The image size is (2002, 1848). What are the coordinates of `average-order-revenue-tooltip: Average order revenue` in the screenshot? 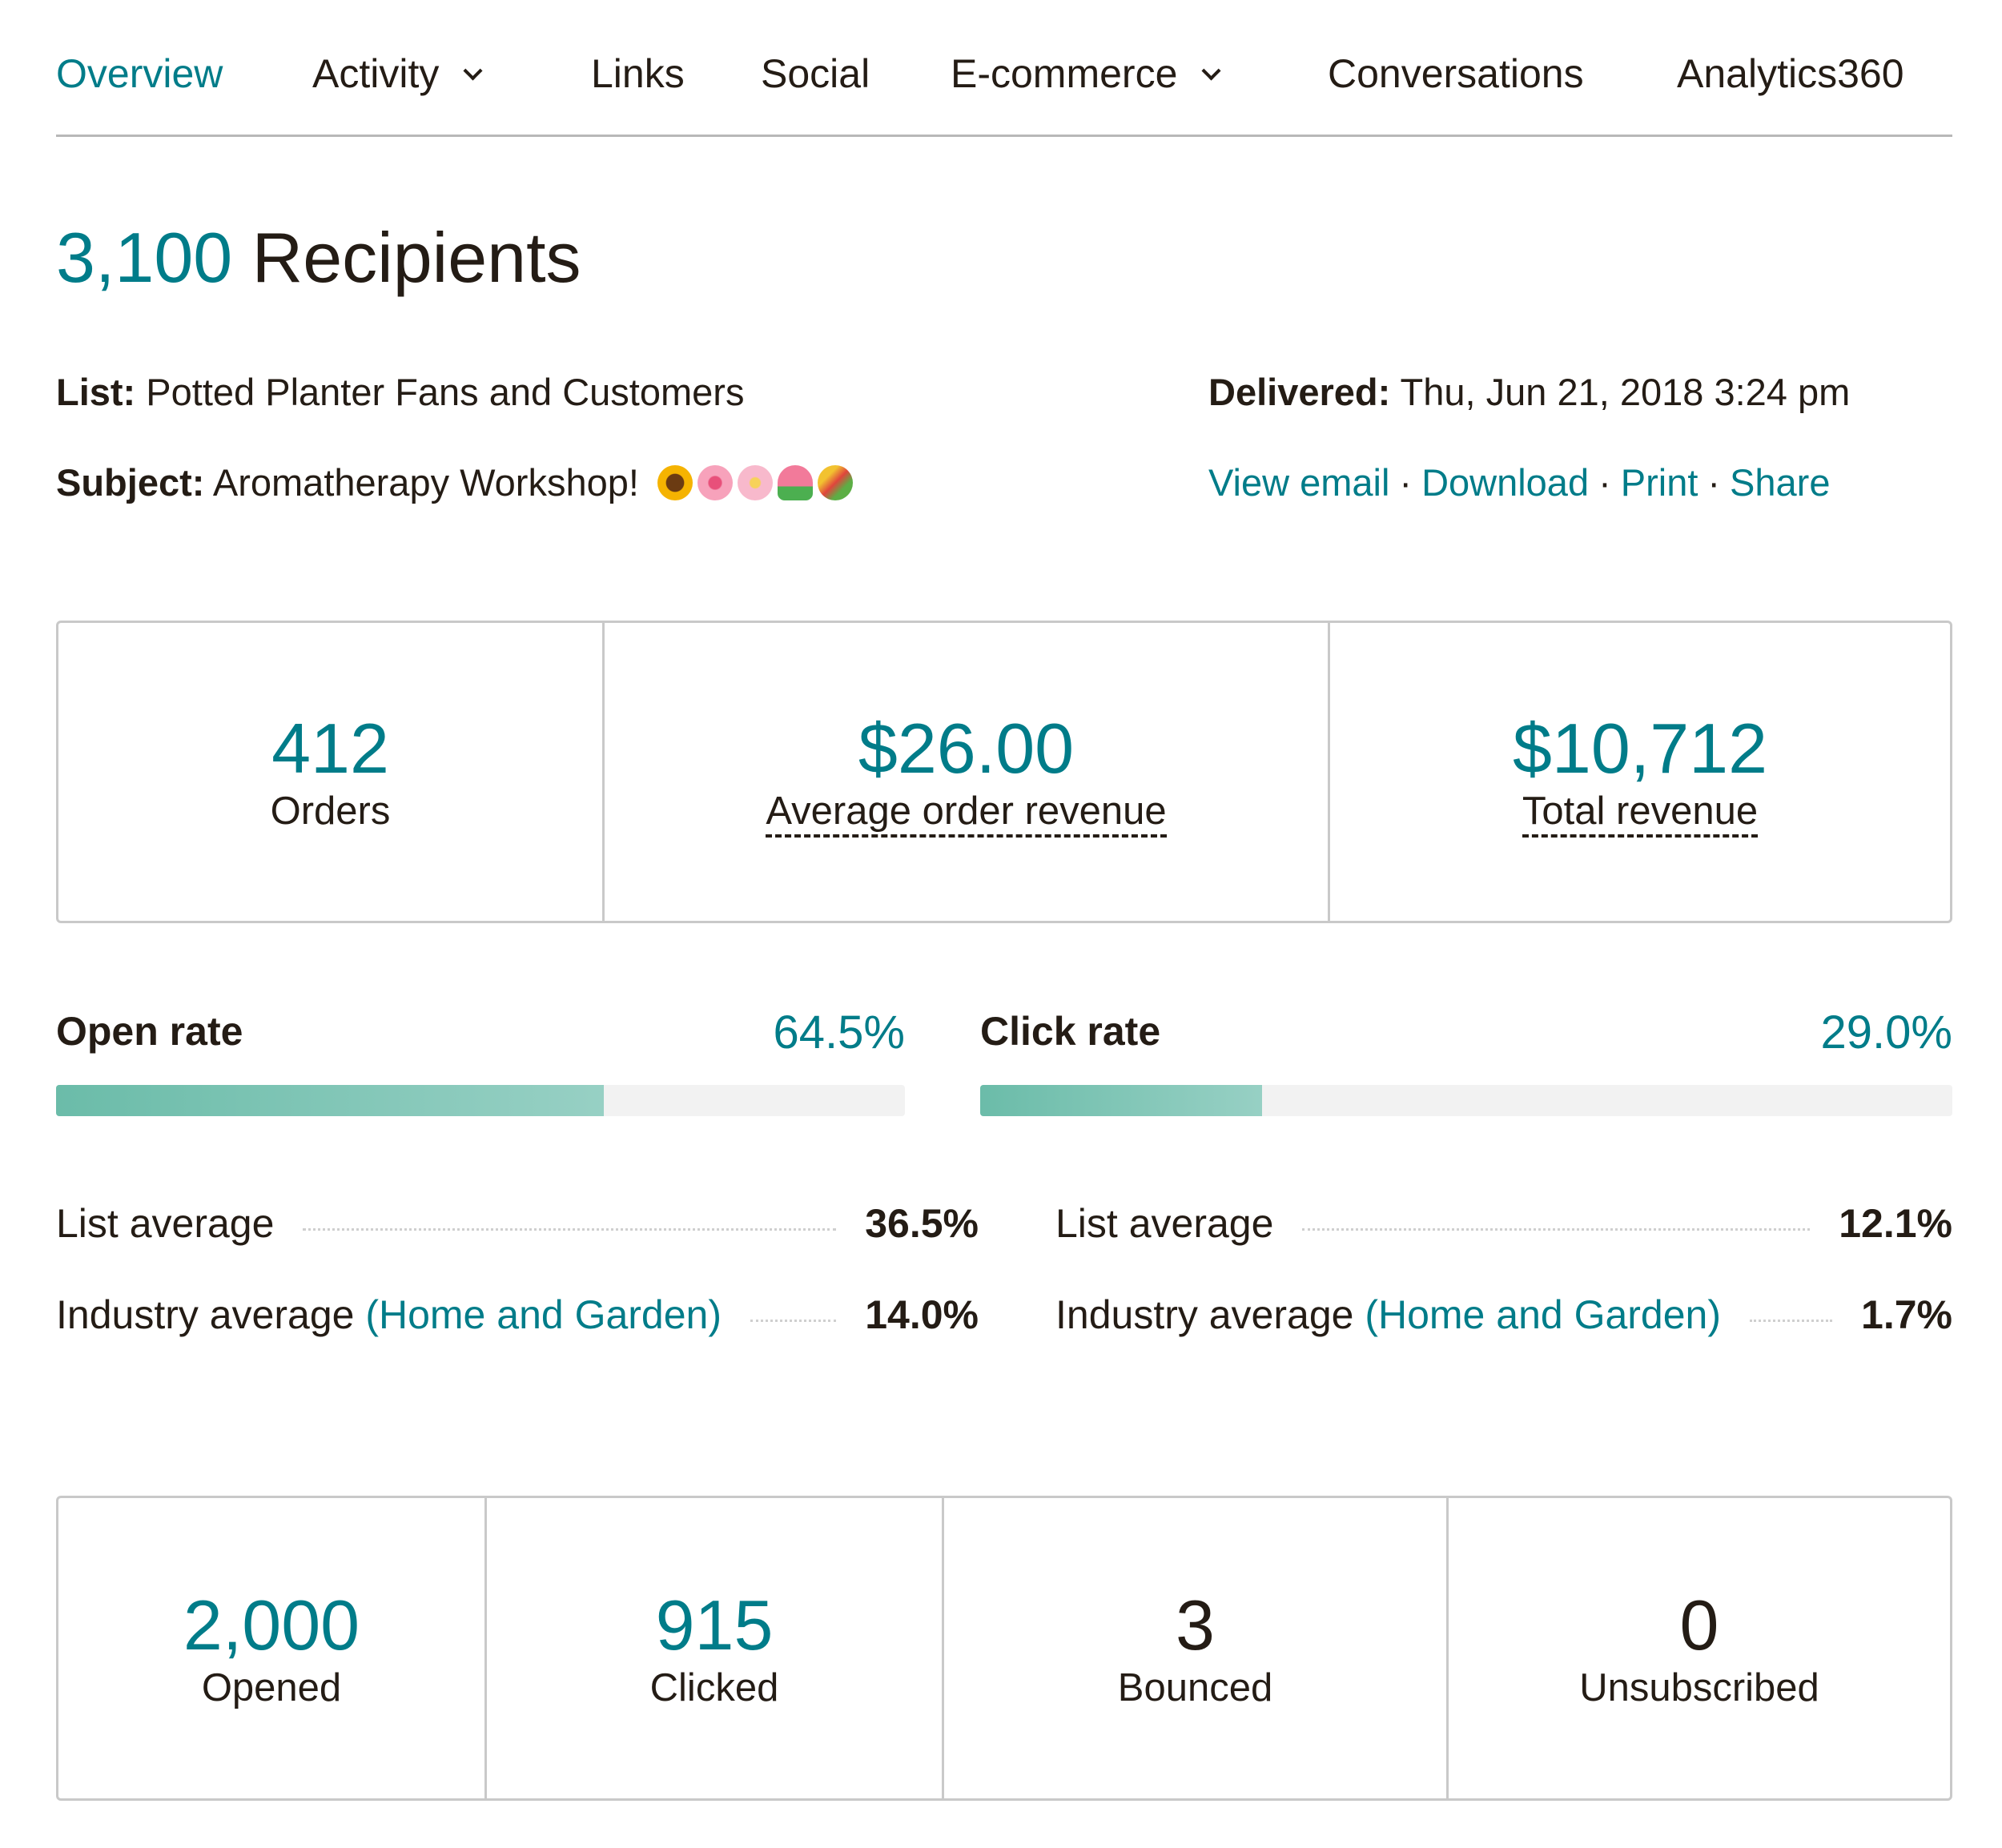 It's located at (966, 813).